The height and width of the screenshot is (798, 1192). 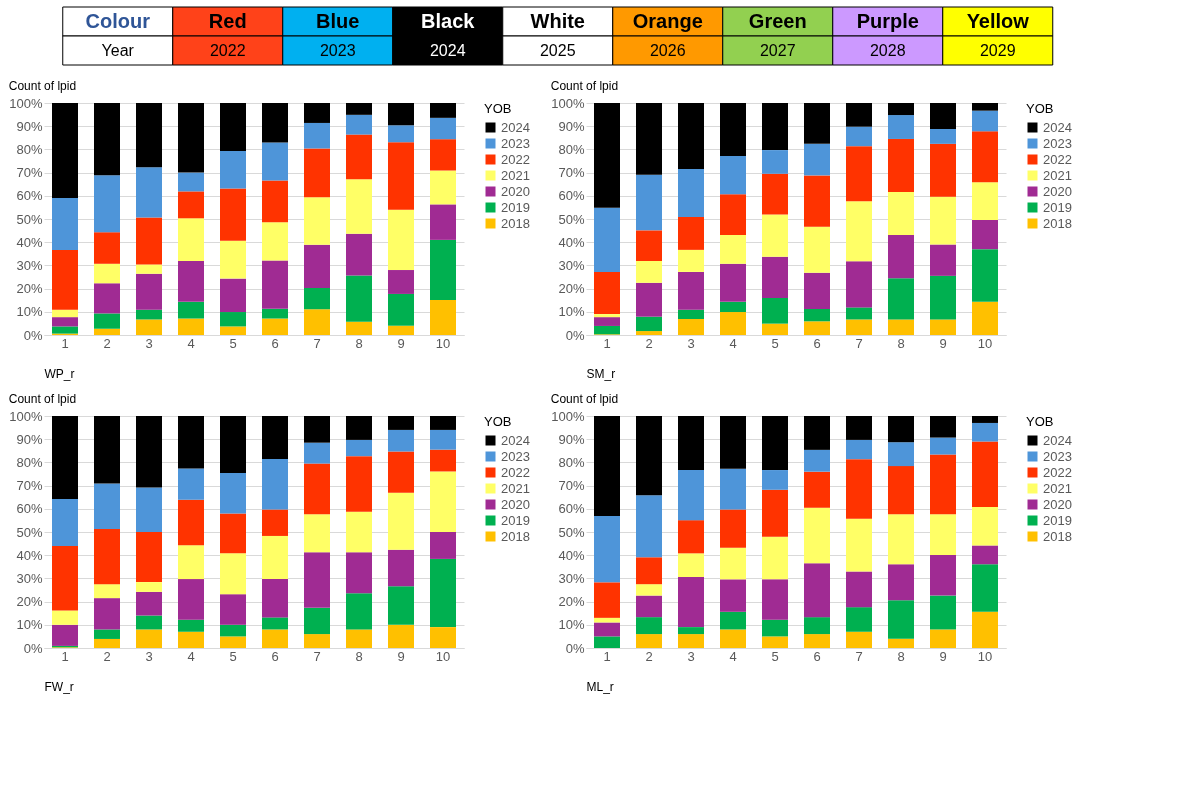 What do you see at coordinates (118, 20) in the screenshot?
I see `text: Colour` at bounding box center [118, 20].